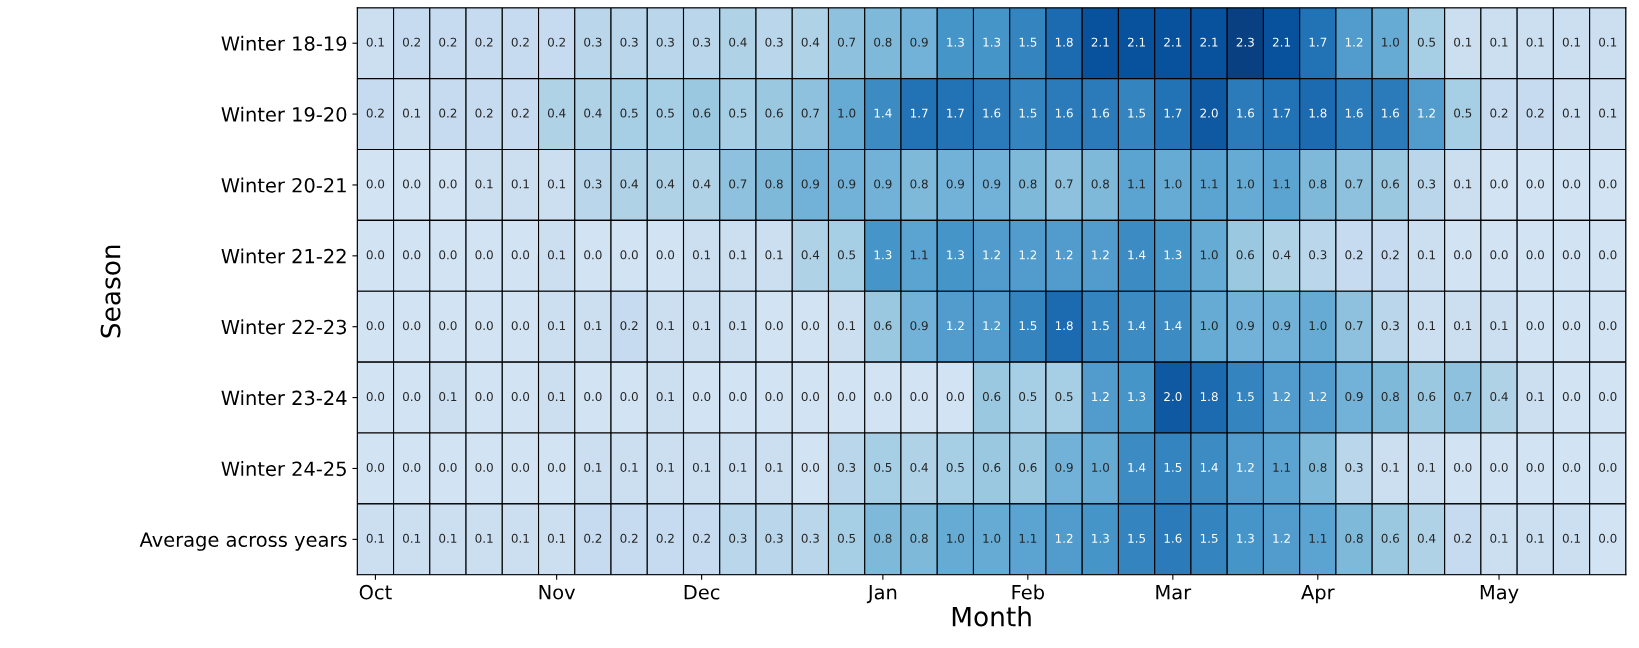  Describe the element at coordinates (283, 469) in the screenshot. I see `y-tick-label: Winter 24-25` at that location.